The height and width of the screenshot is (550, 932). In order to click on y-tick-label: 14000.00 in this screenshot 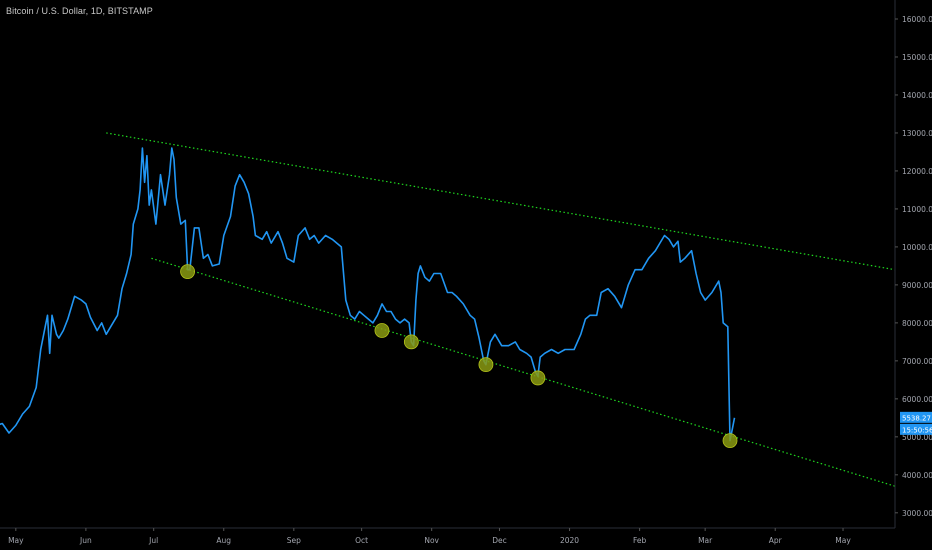, I will do `click(917, 95)`.